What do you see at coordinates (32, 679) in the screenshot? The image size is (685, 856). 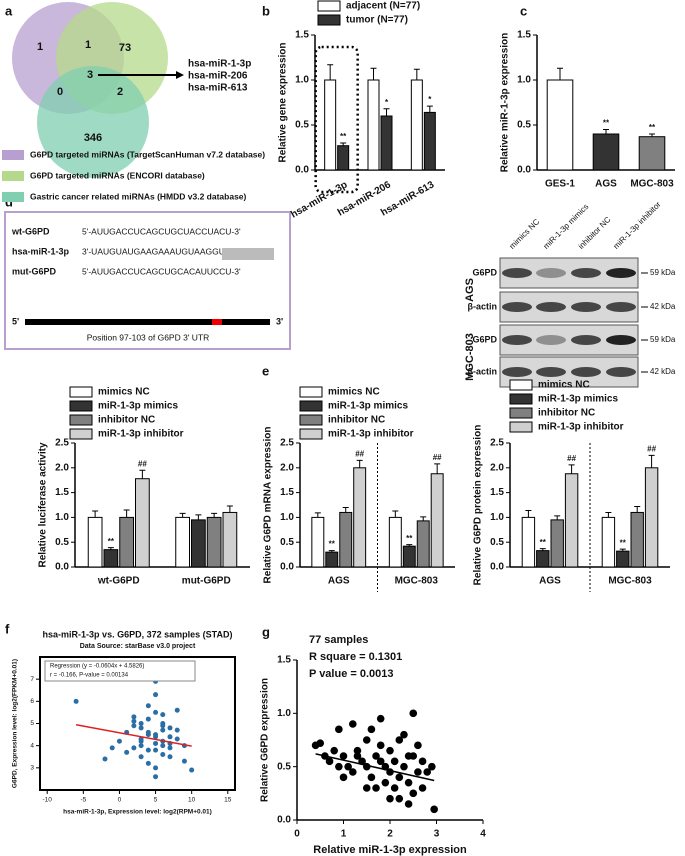 I see `y-tick-label: 7` at bounding box center [32, 679].